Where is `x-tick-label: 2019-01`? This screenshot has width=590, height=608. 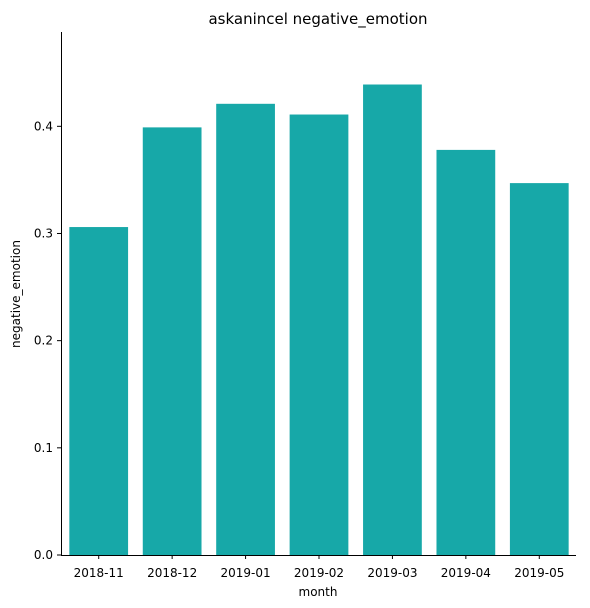
x-tick-label: 2019-01 is located at coordinates (246, 573).